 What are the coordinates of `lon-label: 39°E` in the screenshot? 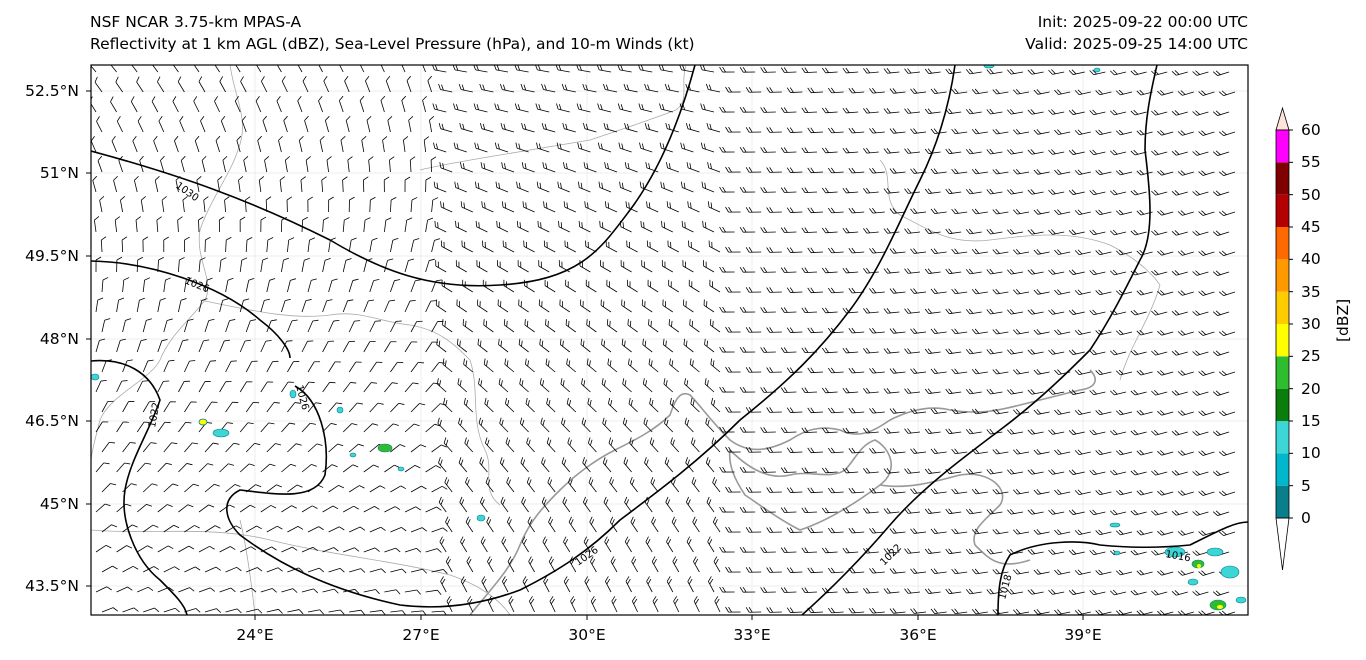 It's located at (1083, 635).